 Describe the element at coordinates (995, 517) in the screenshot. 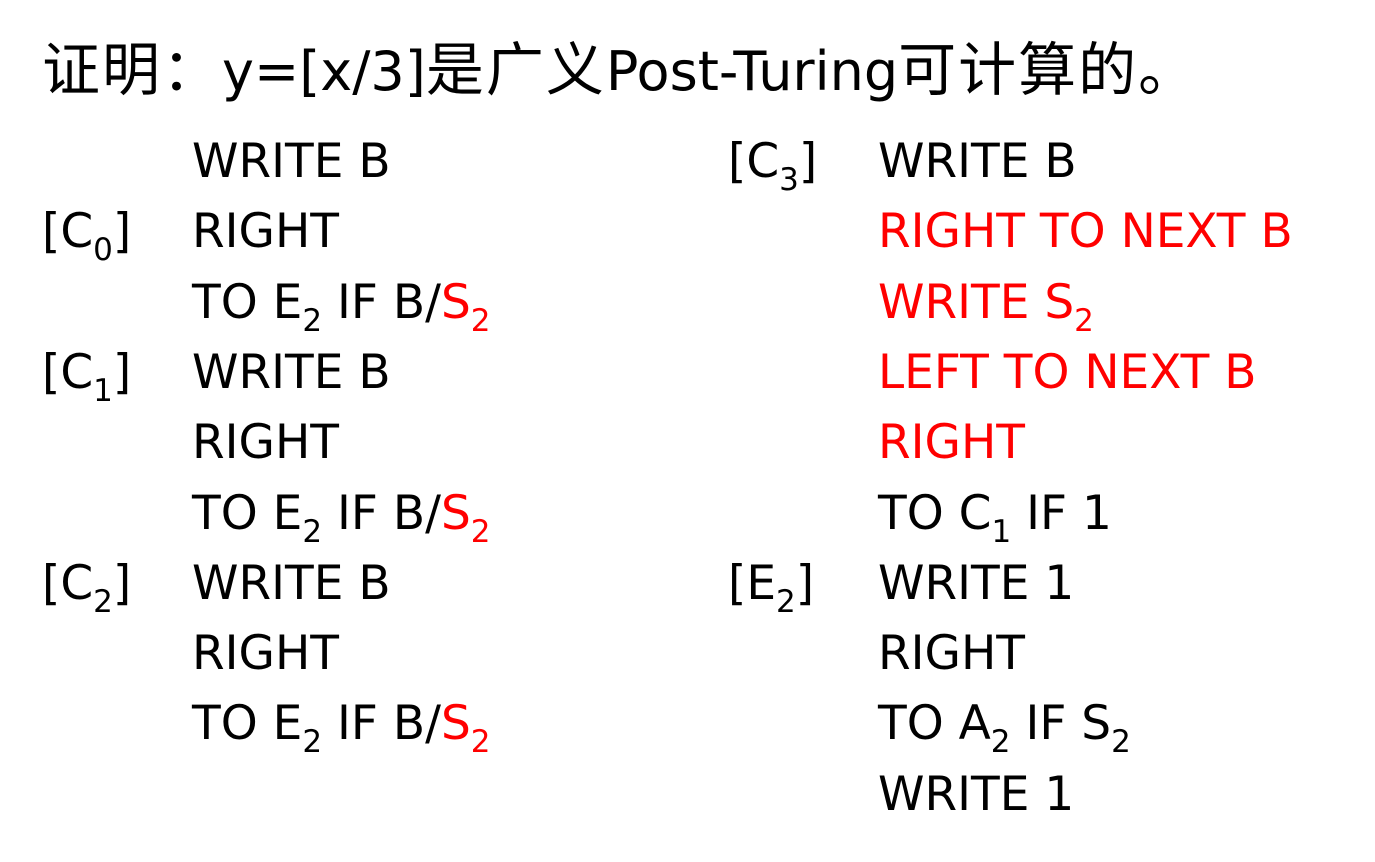

I see `right-instruction: TO C1 IF 1` at that location.